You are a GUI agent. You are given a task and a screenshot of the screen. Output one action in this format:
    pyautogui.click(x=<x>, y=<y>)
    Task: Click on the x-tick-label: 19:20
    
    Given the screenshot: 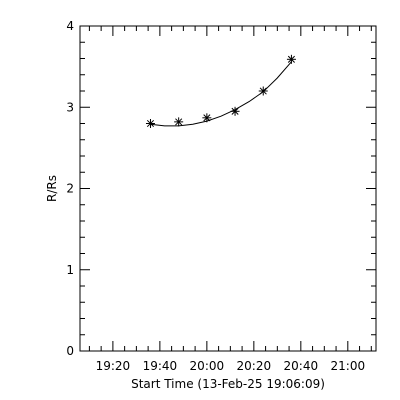 What is the action you would take?
    pyautogui.click(x=113, y=366)
    